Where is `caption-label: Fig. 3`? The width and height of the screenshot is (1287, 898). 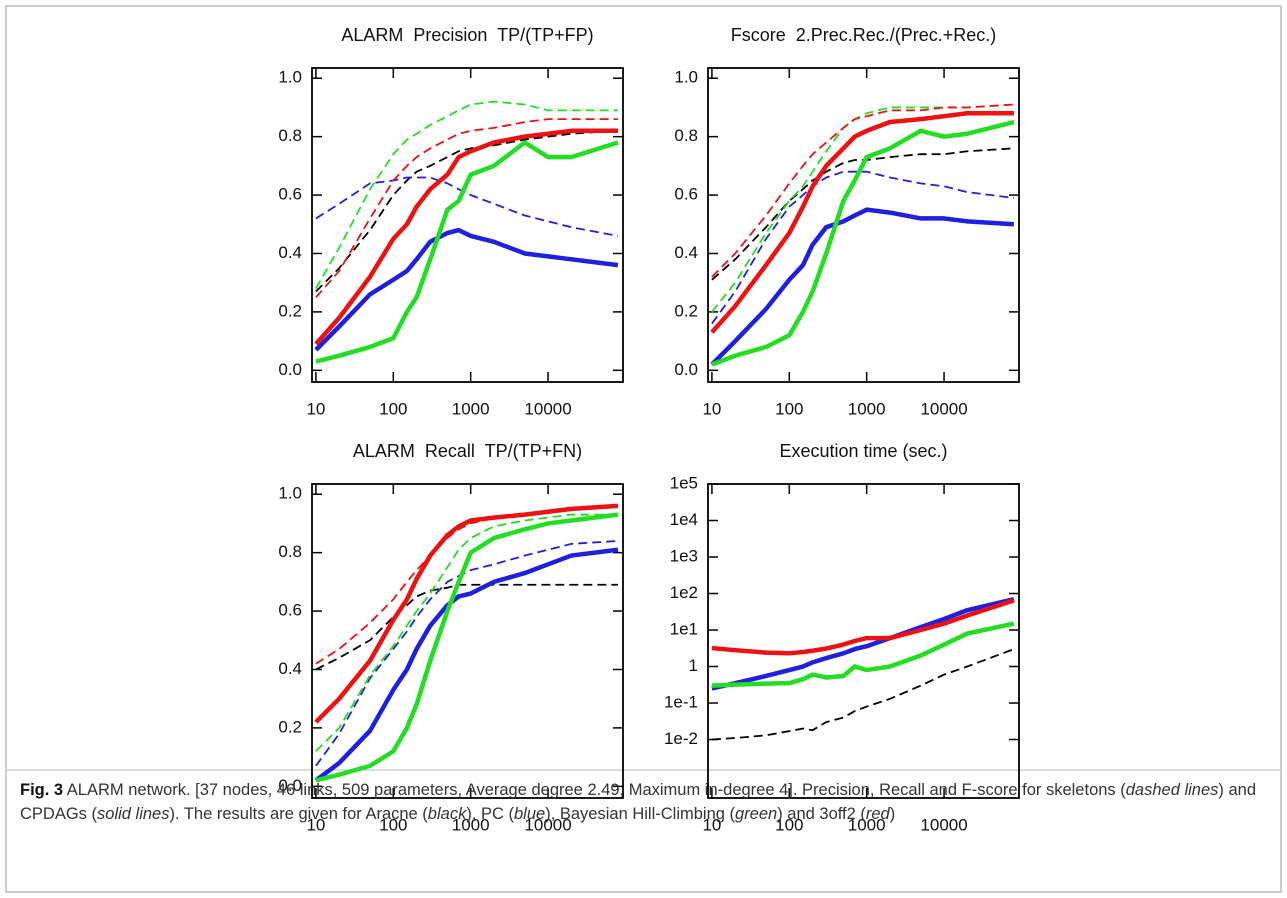
caption-label: Fig. 3 is located at coordinates (42, 790).